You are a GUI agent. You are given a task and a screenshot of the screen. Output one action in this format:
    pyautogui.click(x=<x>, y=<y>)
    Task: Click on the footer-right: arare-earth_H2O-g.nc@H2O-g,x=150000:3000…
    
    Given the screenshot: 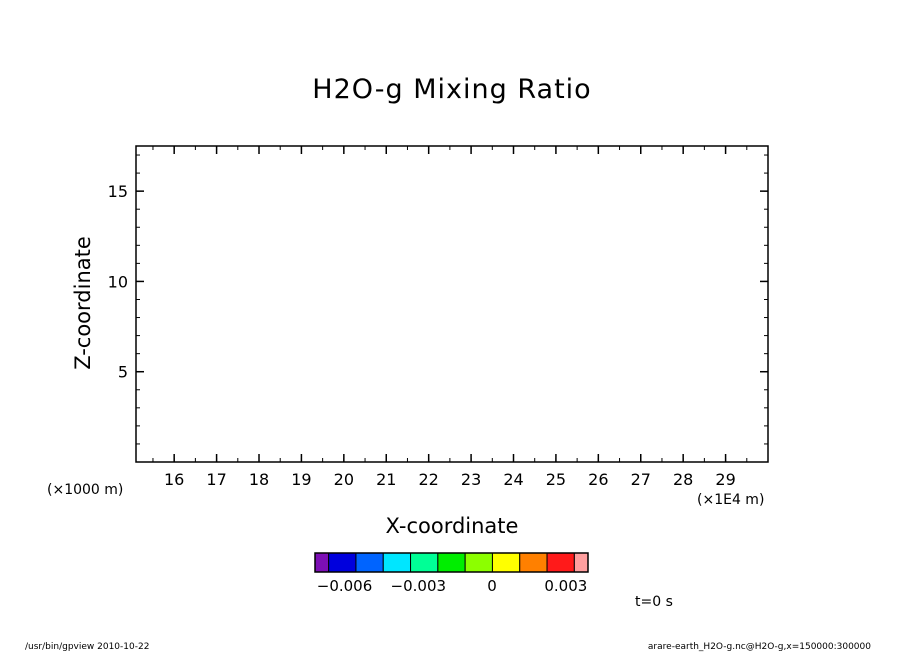 What is the action you would take?
    pyautogui.click(x=759, y=647)
    